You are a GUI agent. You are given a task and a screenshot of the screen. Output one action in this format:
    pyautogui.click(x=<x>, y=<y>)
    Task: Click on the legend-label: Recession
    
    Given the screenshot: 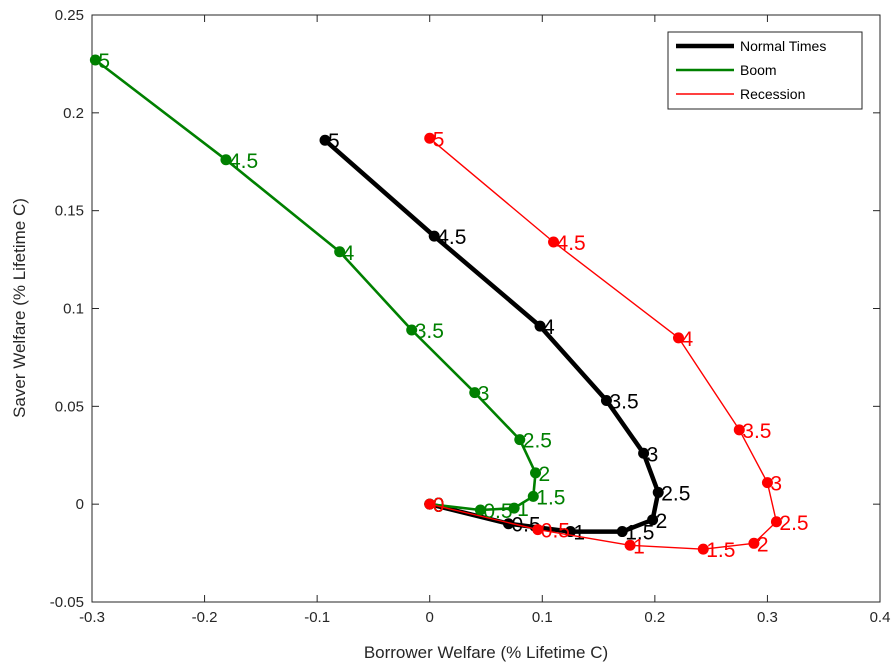 What is the action you would take?
    pyautogui.click(x=772, y=94)
    